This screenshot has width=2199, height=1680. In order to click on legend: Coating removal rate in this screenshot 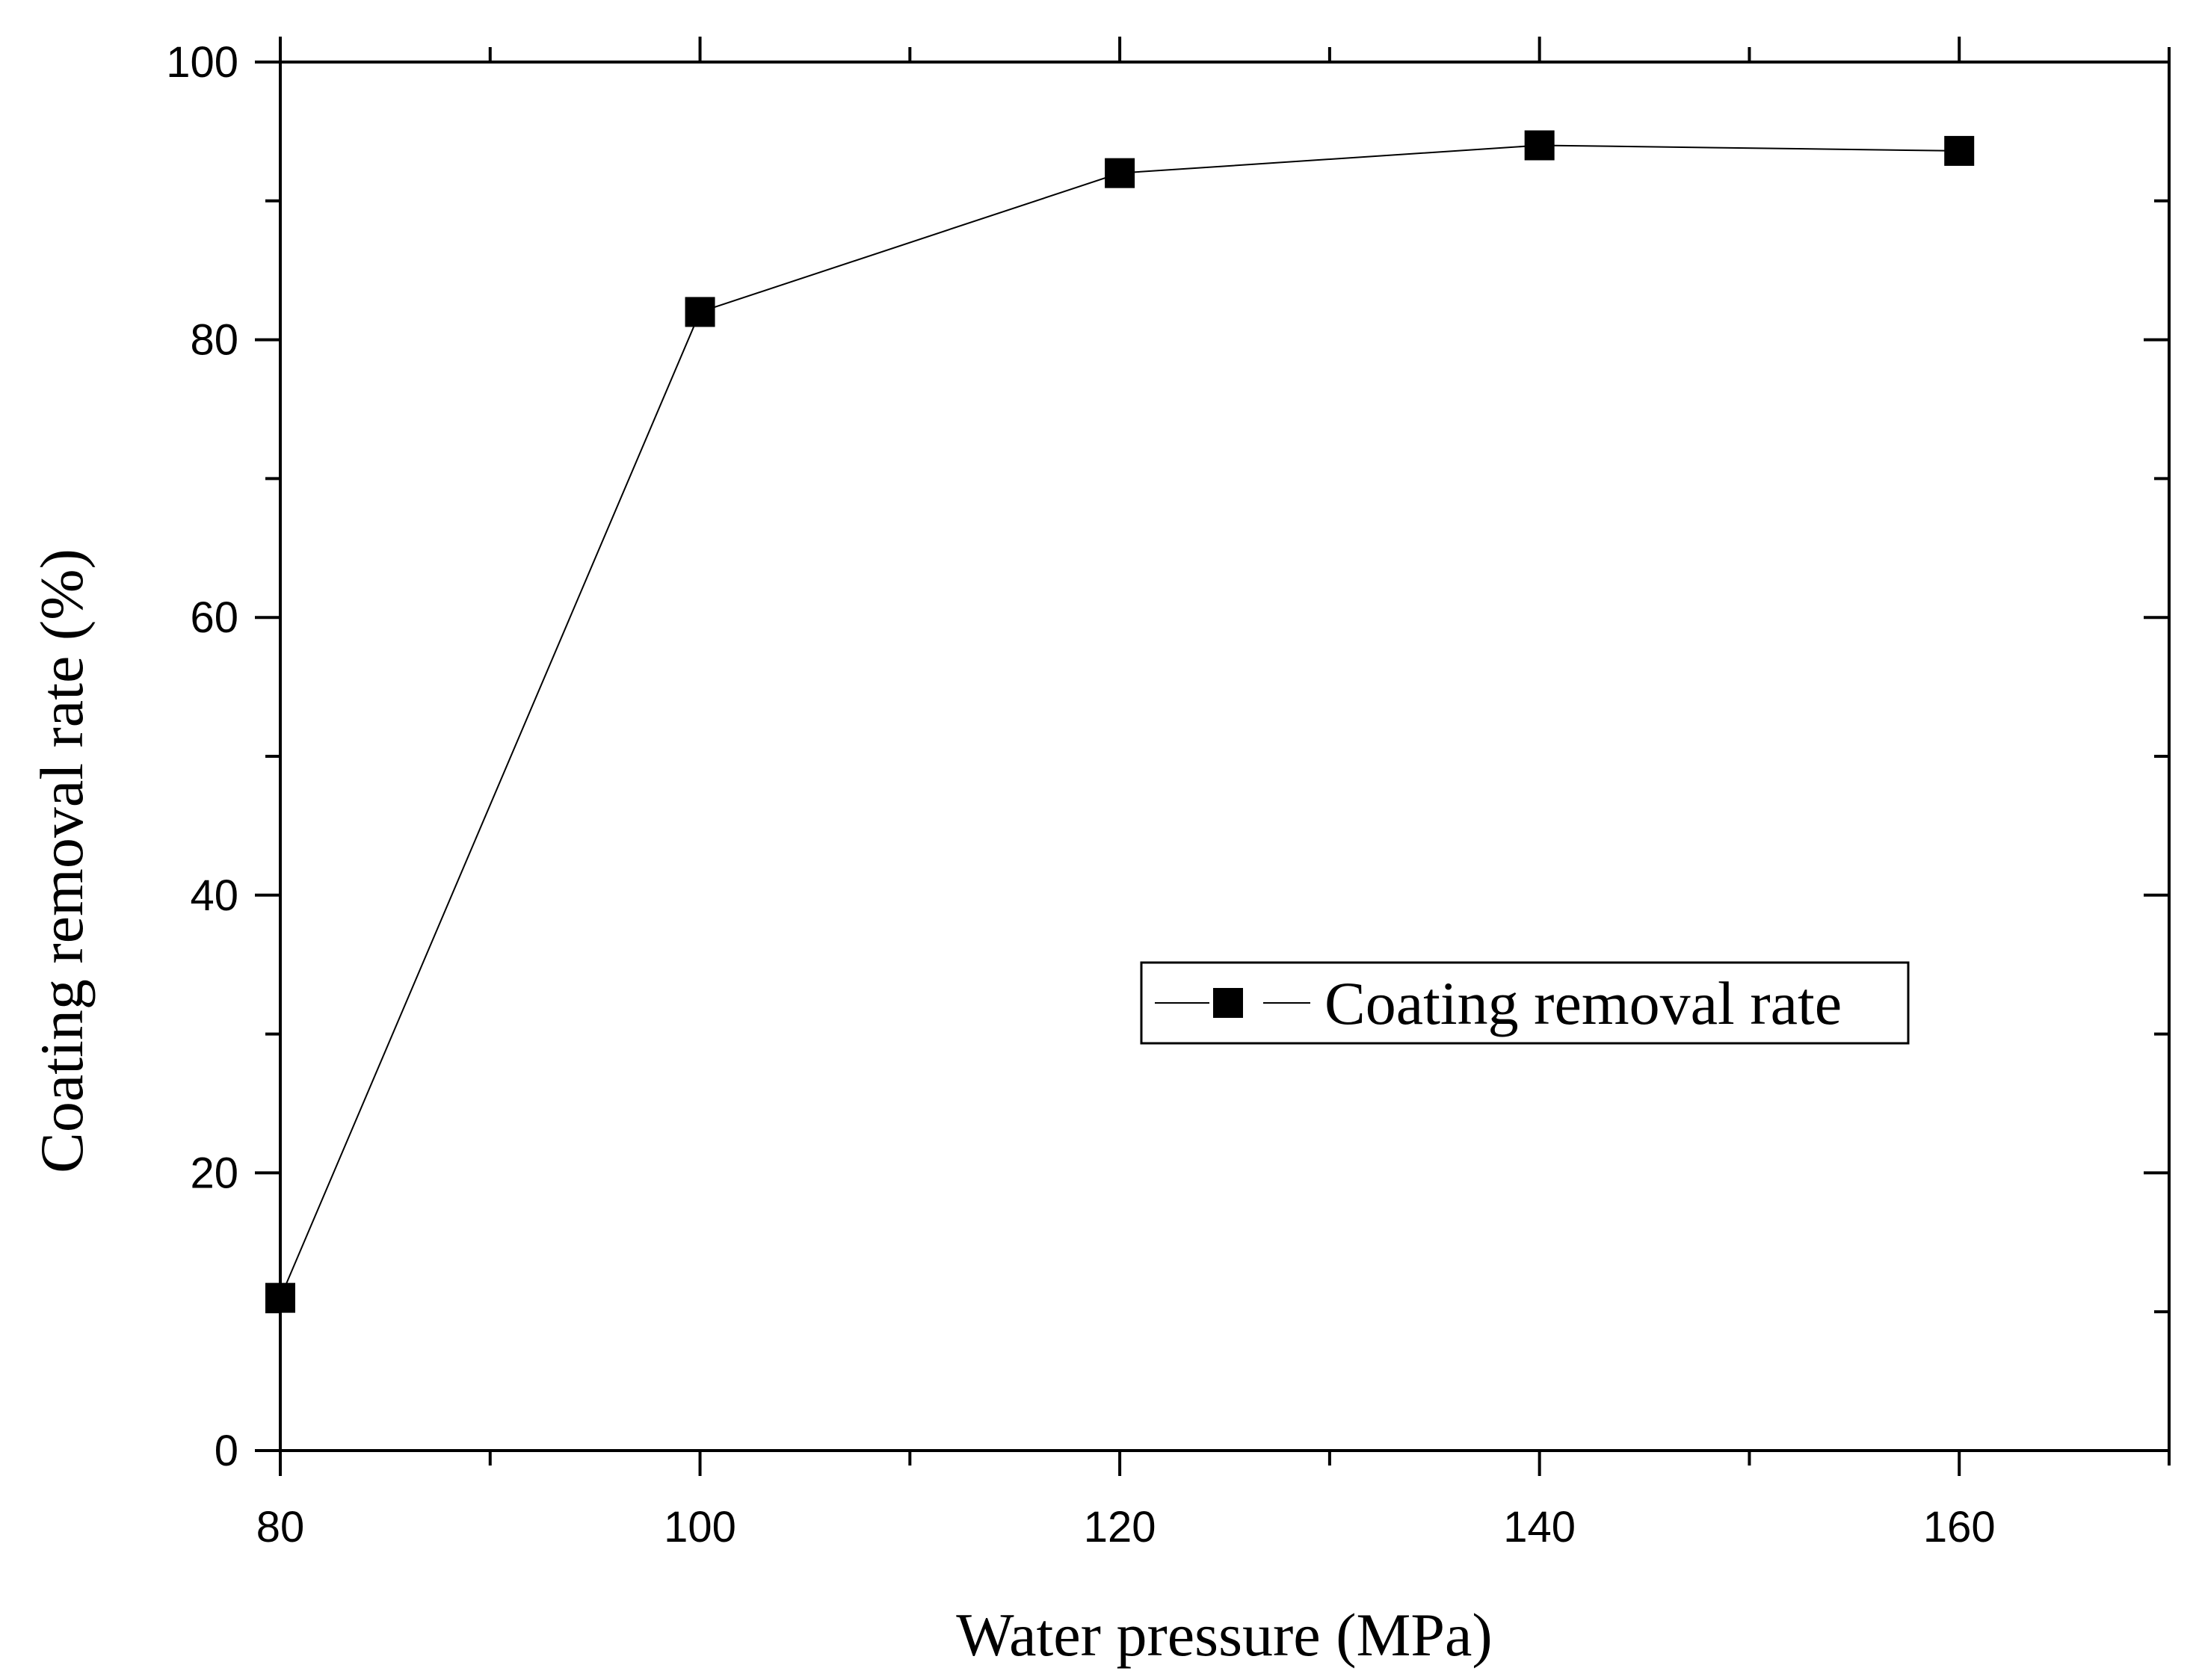, I will do `click(1525, 1003)`.